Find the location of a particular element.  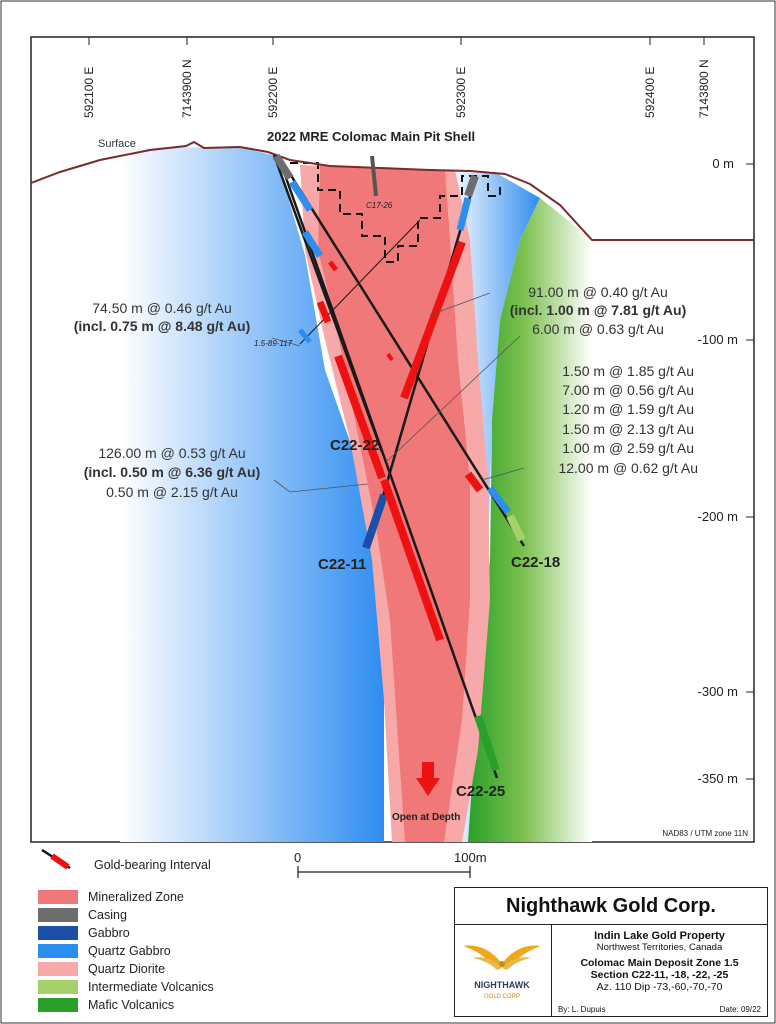

assay-text: 126.00 m @ 0.53 g/t Au is located at coordinates (171, 453).